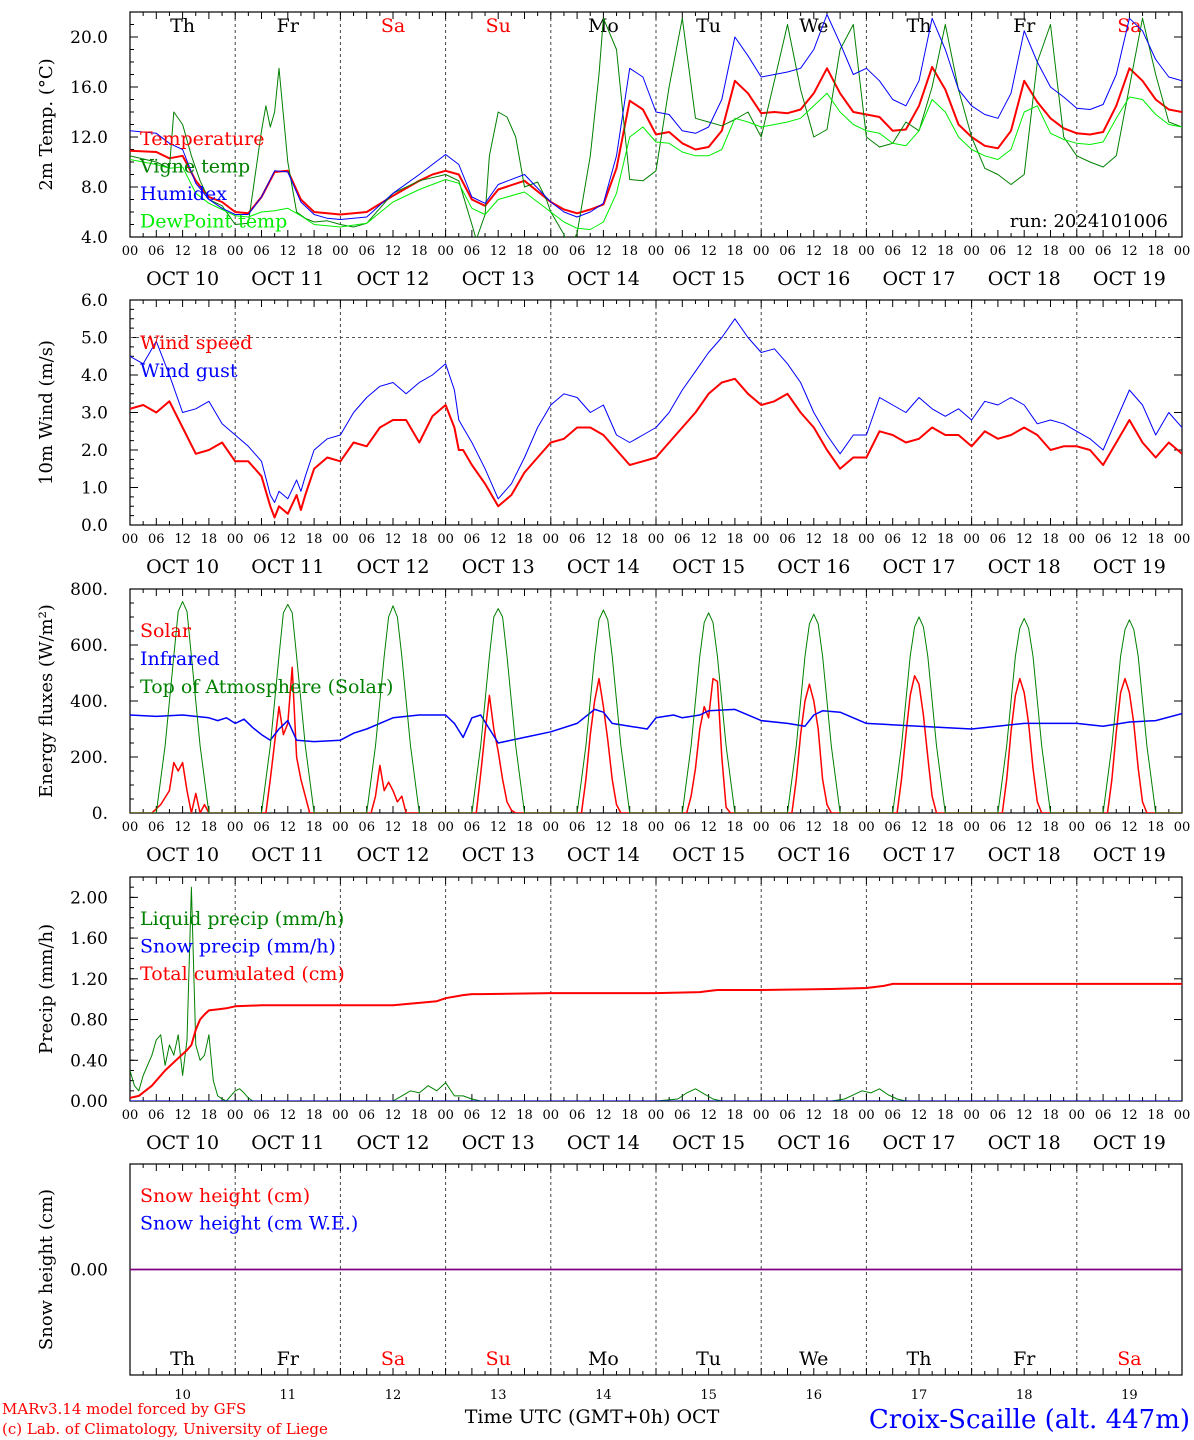  Describe the element at coordinates (242, 974) in the screenshot. I see `legend-entry: Total cumulated (cm)` at that location.